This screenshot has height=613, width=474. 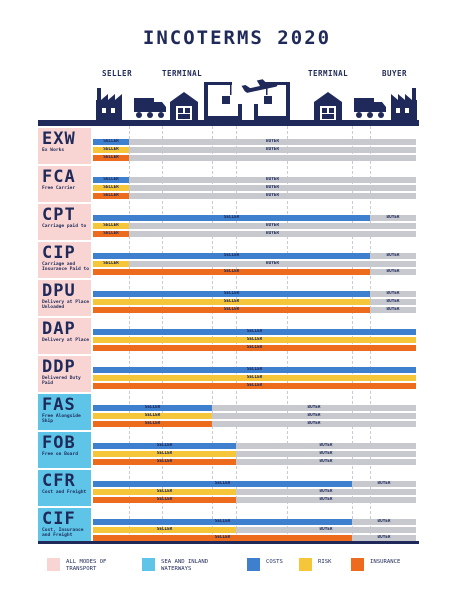 I want to click on term-code: DDP, so click(x=59, y=367).